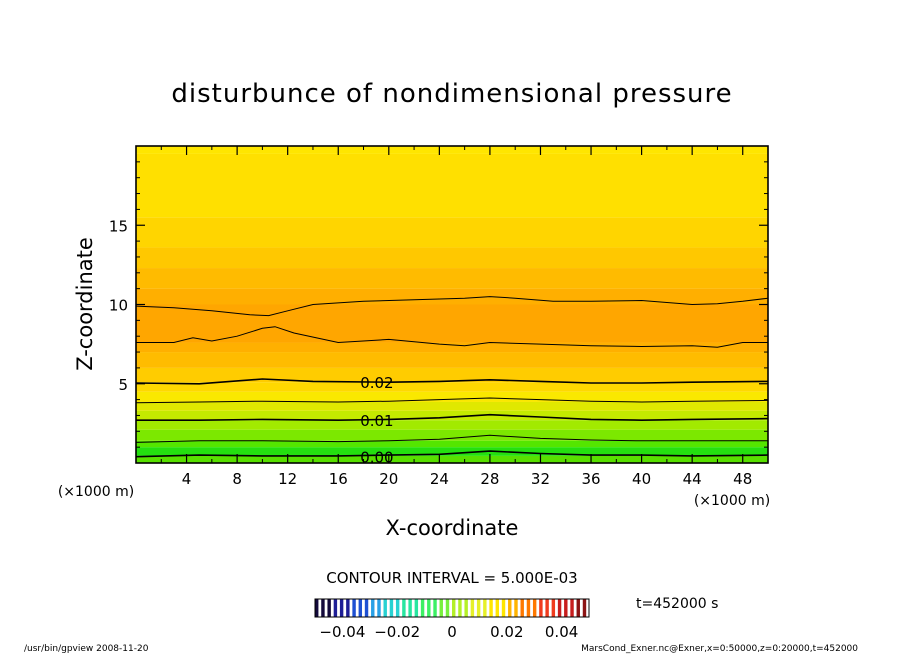  I want to click on colorbar-tick-label: 0.02, so click(506, 632).